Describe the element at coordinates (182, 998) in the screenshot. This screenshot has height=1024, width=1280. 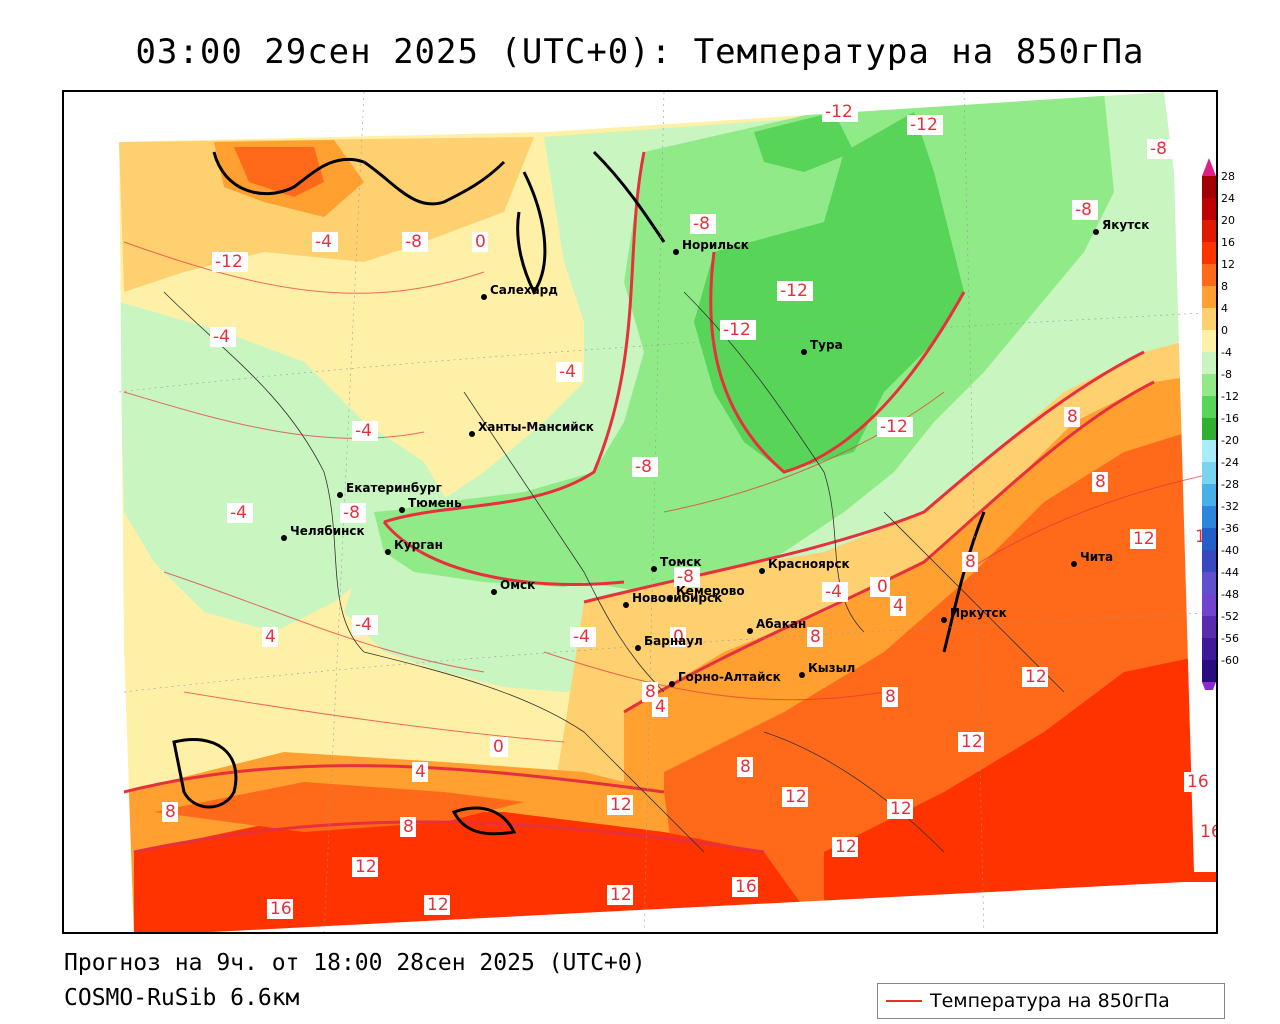
I see `model-info: COSMO-RuSib 6.6км` at that location.